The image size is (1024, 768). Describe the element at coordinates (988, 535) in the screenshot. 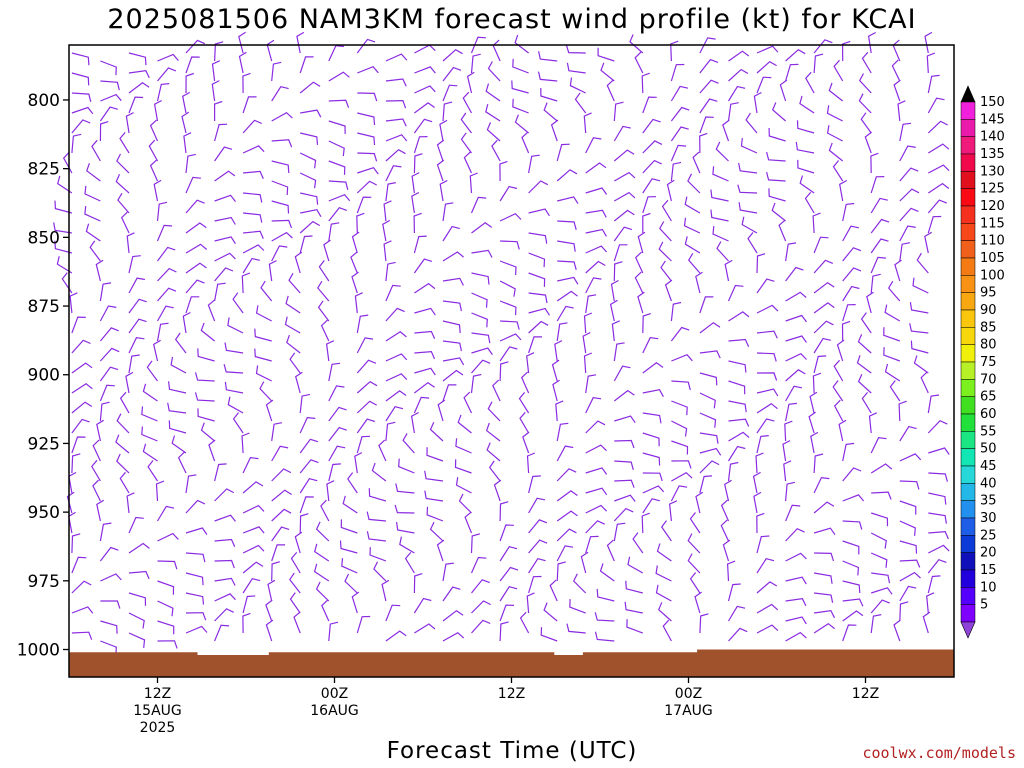

I see `colorbar-label: 25` at that location.